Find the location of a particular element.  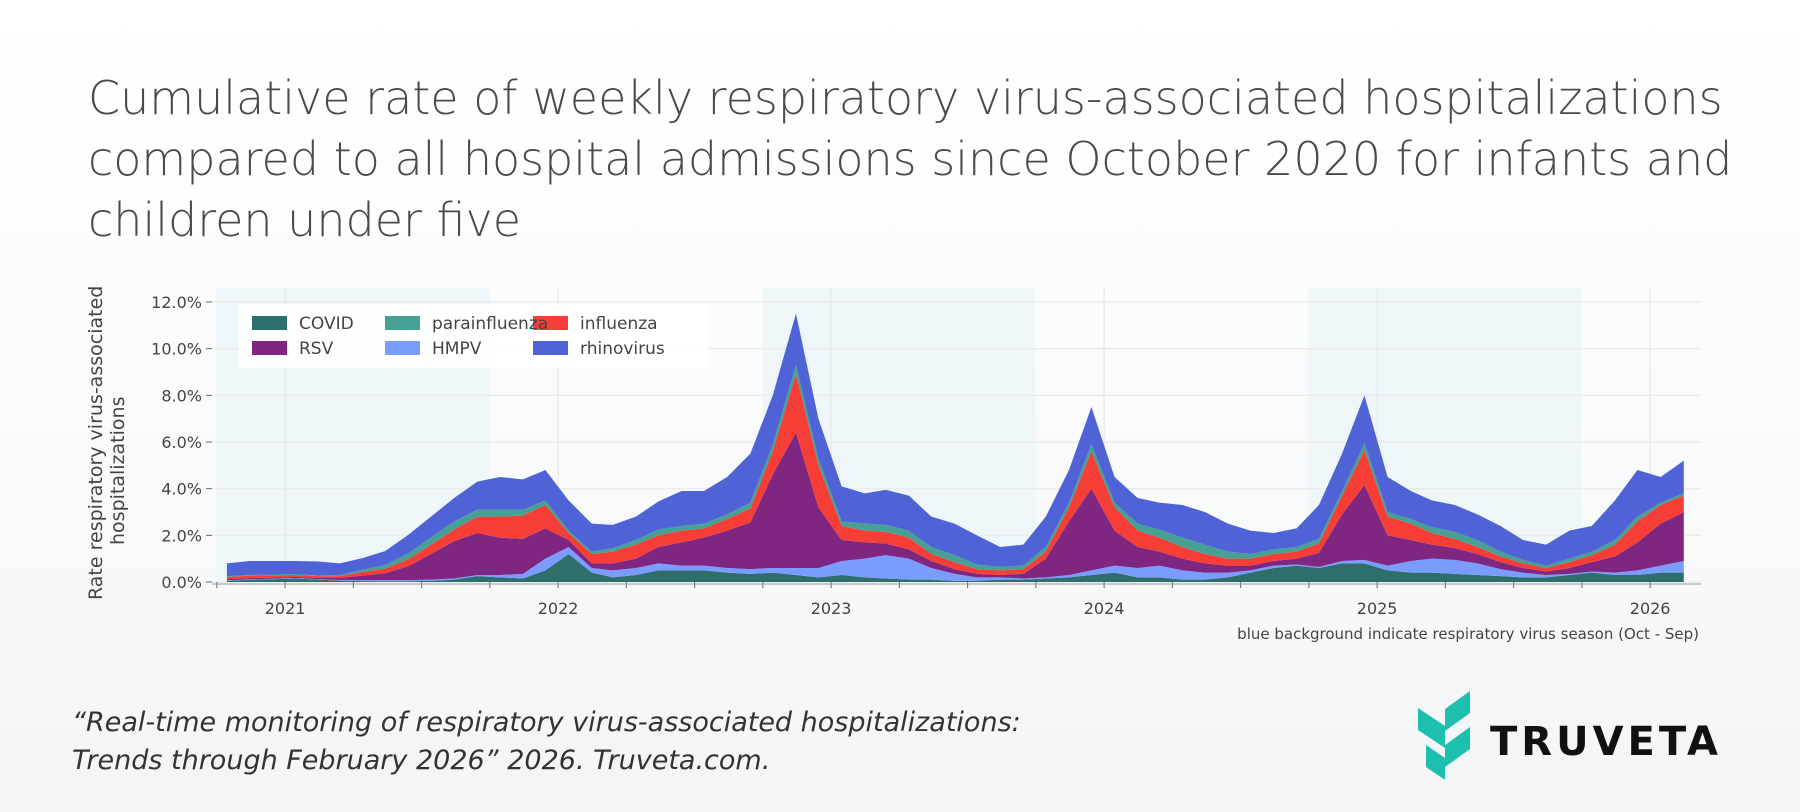

y-tick-label: 10.0% is located at coordinates (176, 349).